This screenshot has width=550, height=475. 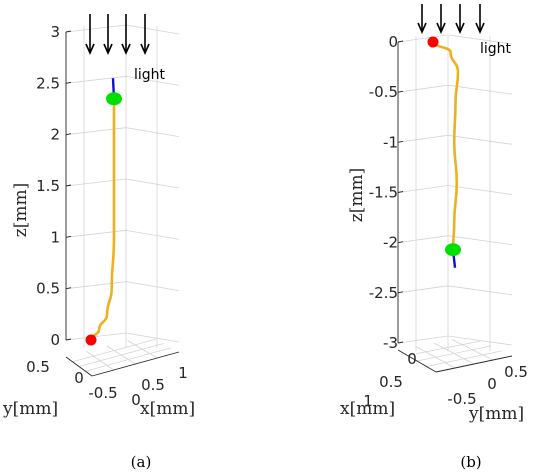 What do you see at coordinates (55, 135) in the screenshot?
I see `z-tick-label: 2` at bounding box center [55, 135].